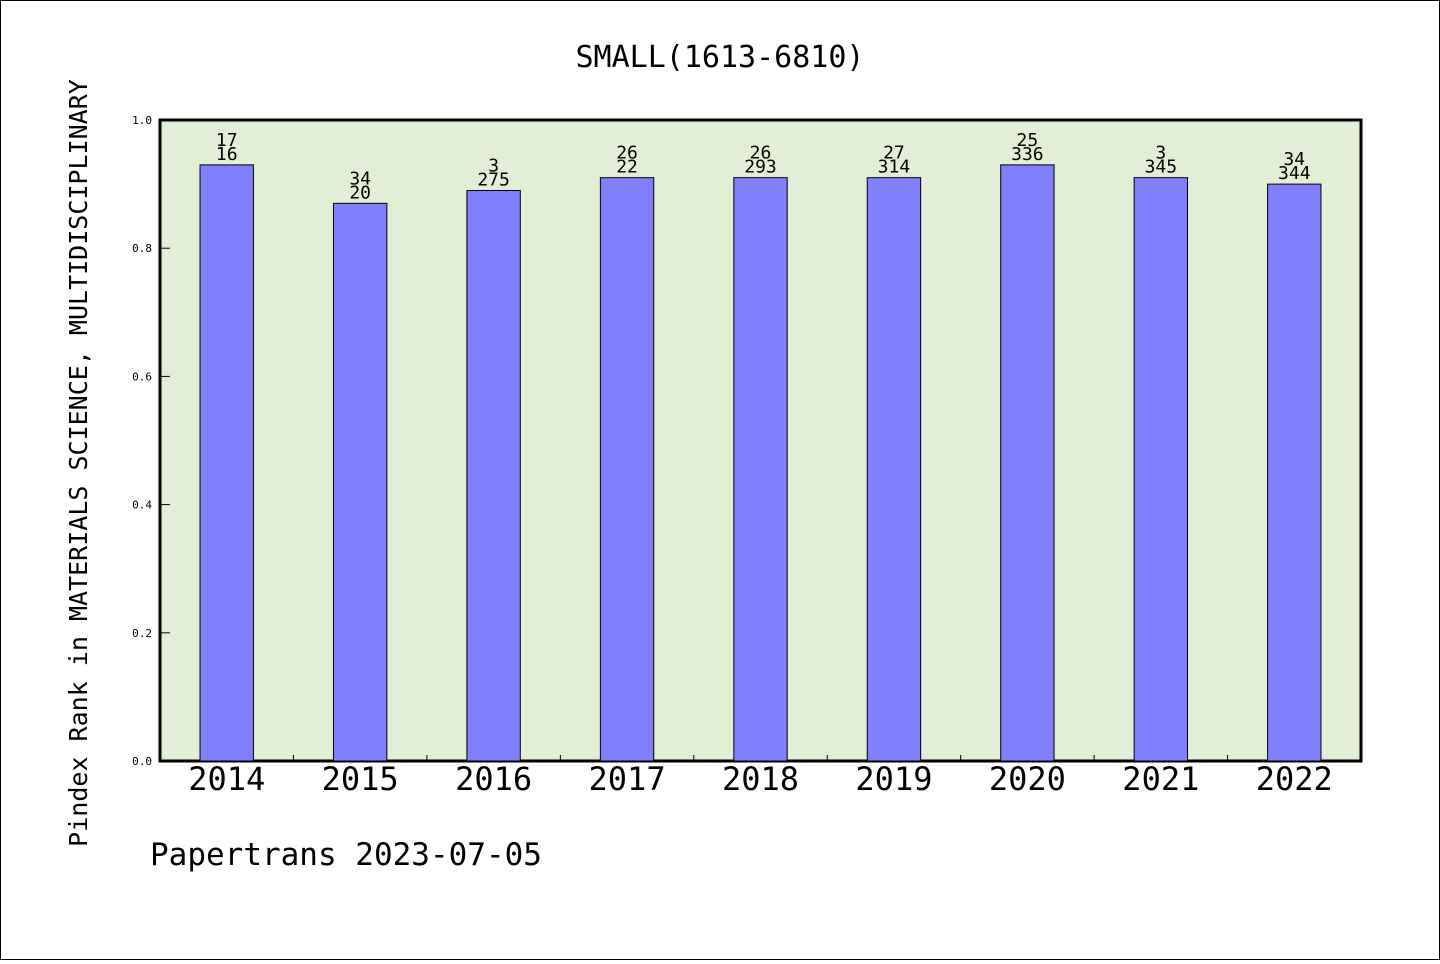  I want to click on x-tick-label: 2016, so click(493, 779).